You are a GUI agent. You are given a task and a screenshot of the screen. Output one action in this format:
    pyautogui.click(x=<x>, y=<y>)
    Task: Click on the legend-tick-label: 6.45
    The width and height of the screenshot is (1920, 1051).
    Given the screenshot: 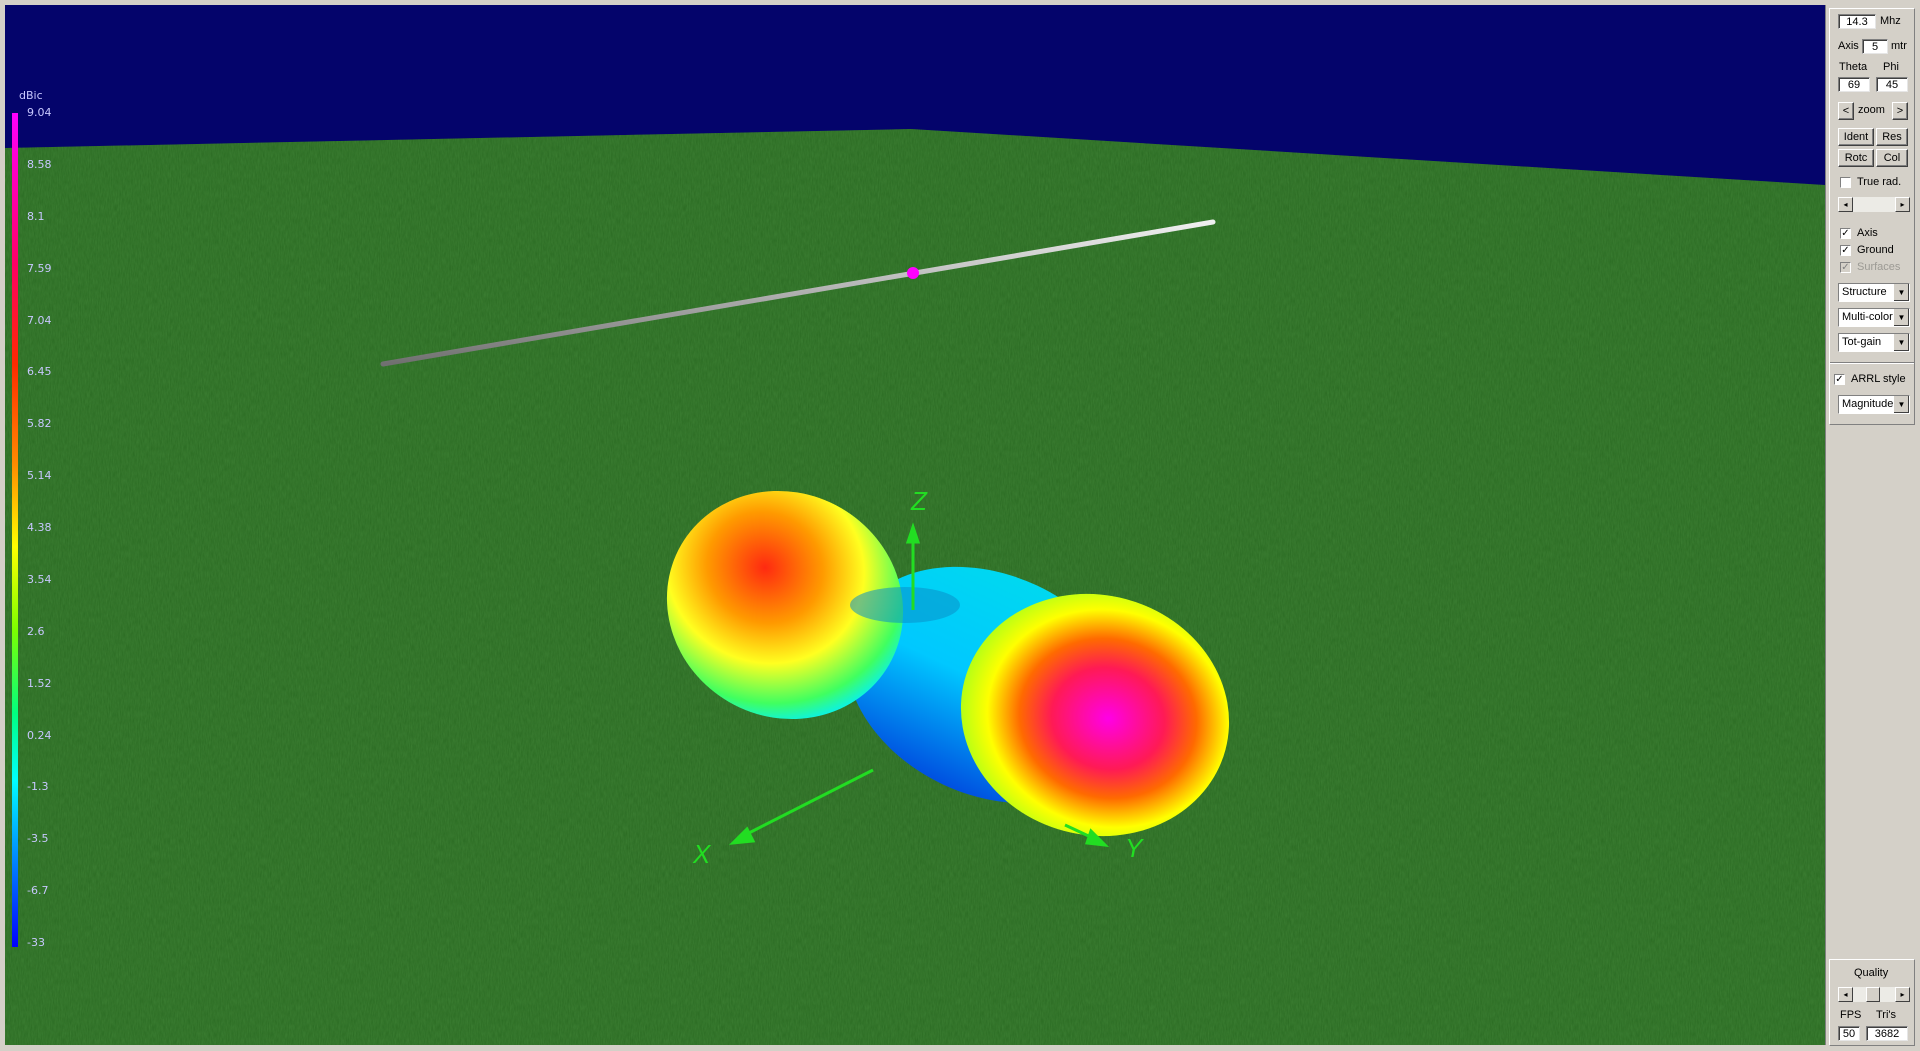 What is the action you would take?
    pyautogui.click(x=39, y=372)
    